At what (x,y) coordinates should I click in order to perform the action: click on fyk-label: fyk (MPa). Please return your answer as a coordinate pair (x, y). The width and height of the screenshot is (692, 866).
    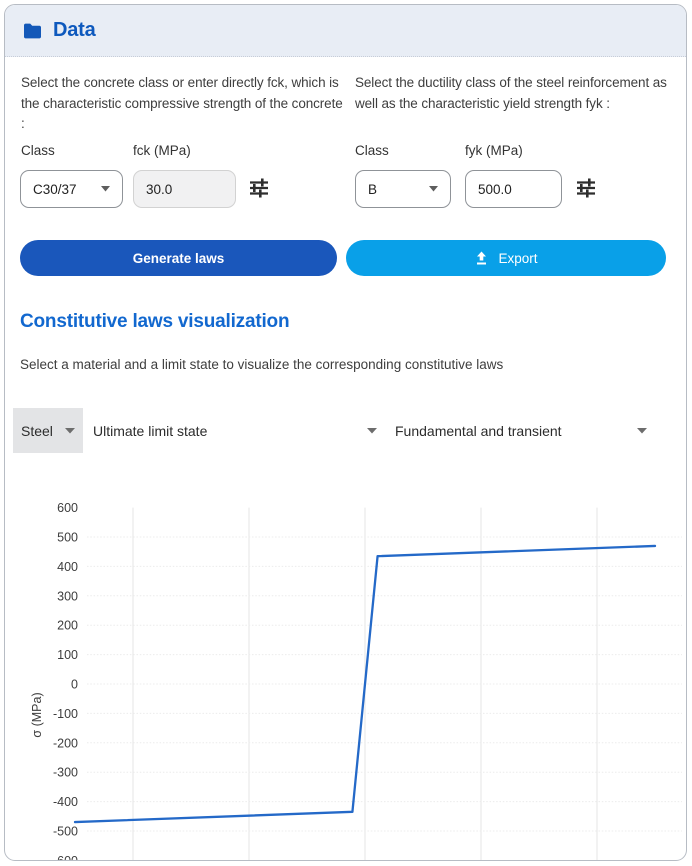
    Looking at the image, I should click on (494, 150).